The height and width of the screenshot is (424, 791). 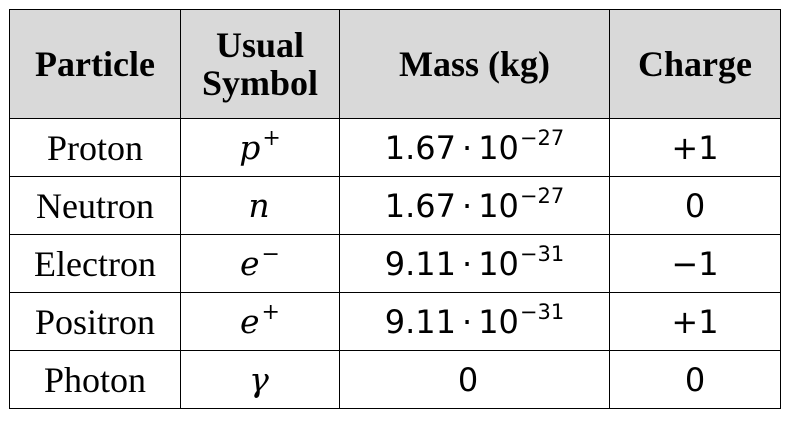 I want to click on particle-name-cell: Neutron, so click(x=95, y=205).